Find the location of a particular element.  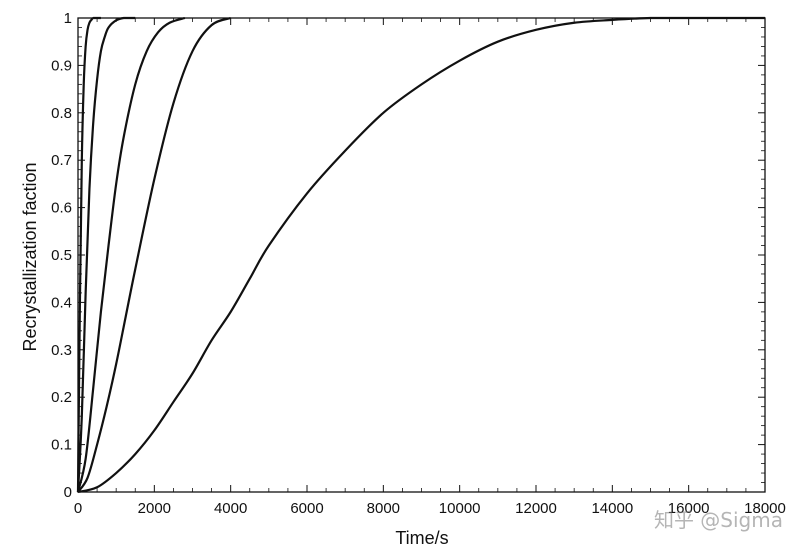

y-tick-label: 0.2 is located at coordinates (61, 397).